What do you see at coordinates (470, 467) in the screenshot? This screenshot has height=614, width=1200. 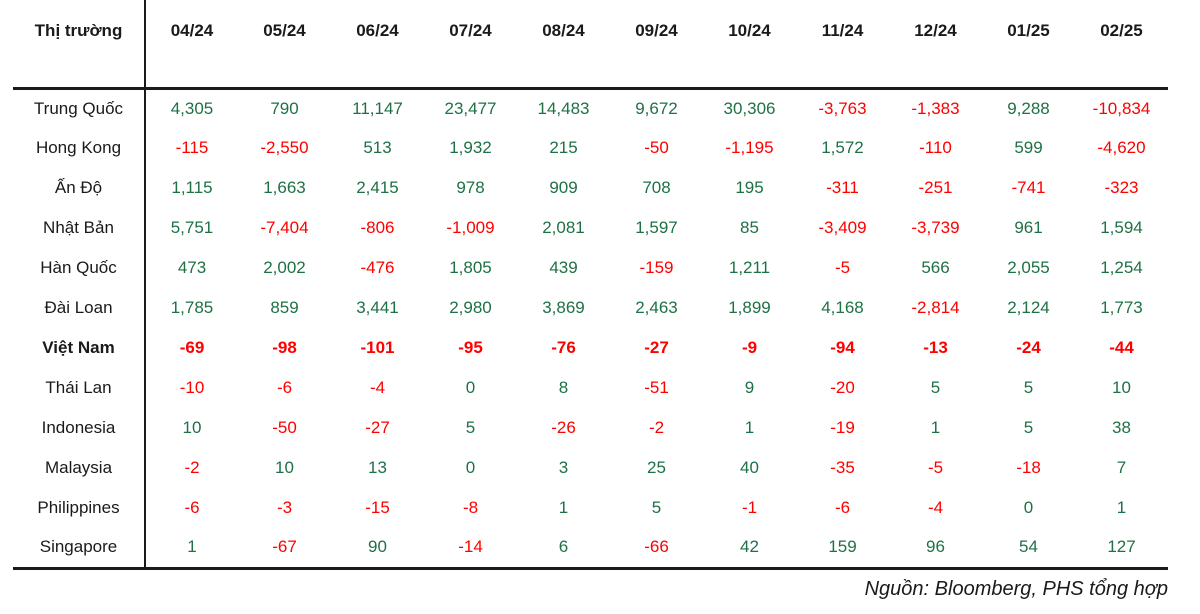 I see `value-cell: 0` at bounding box center [470, 467].